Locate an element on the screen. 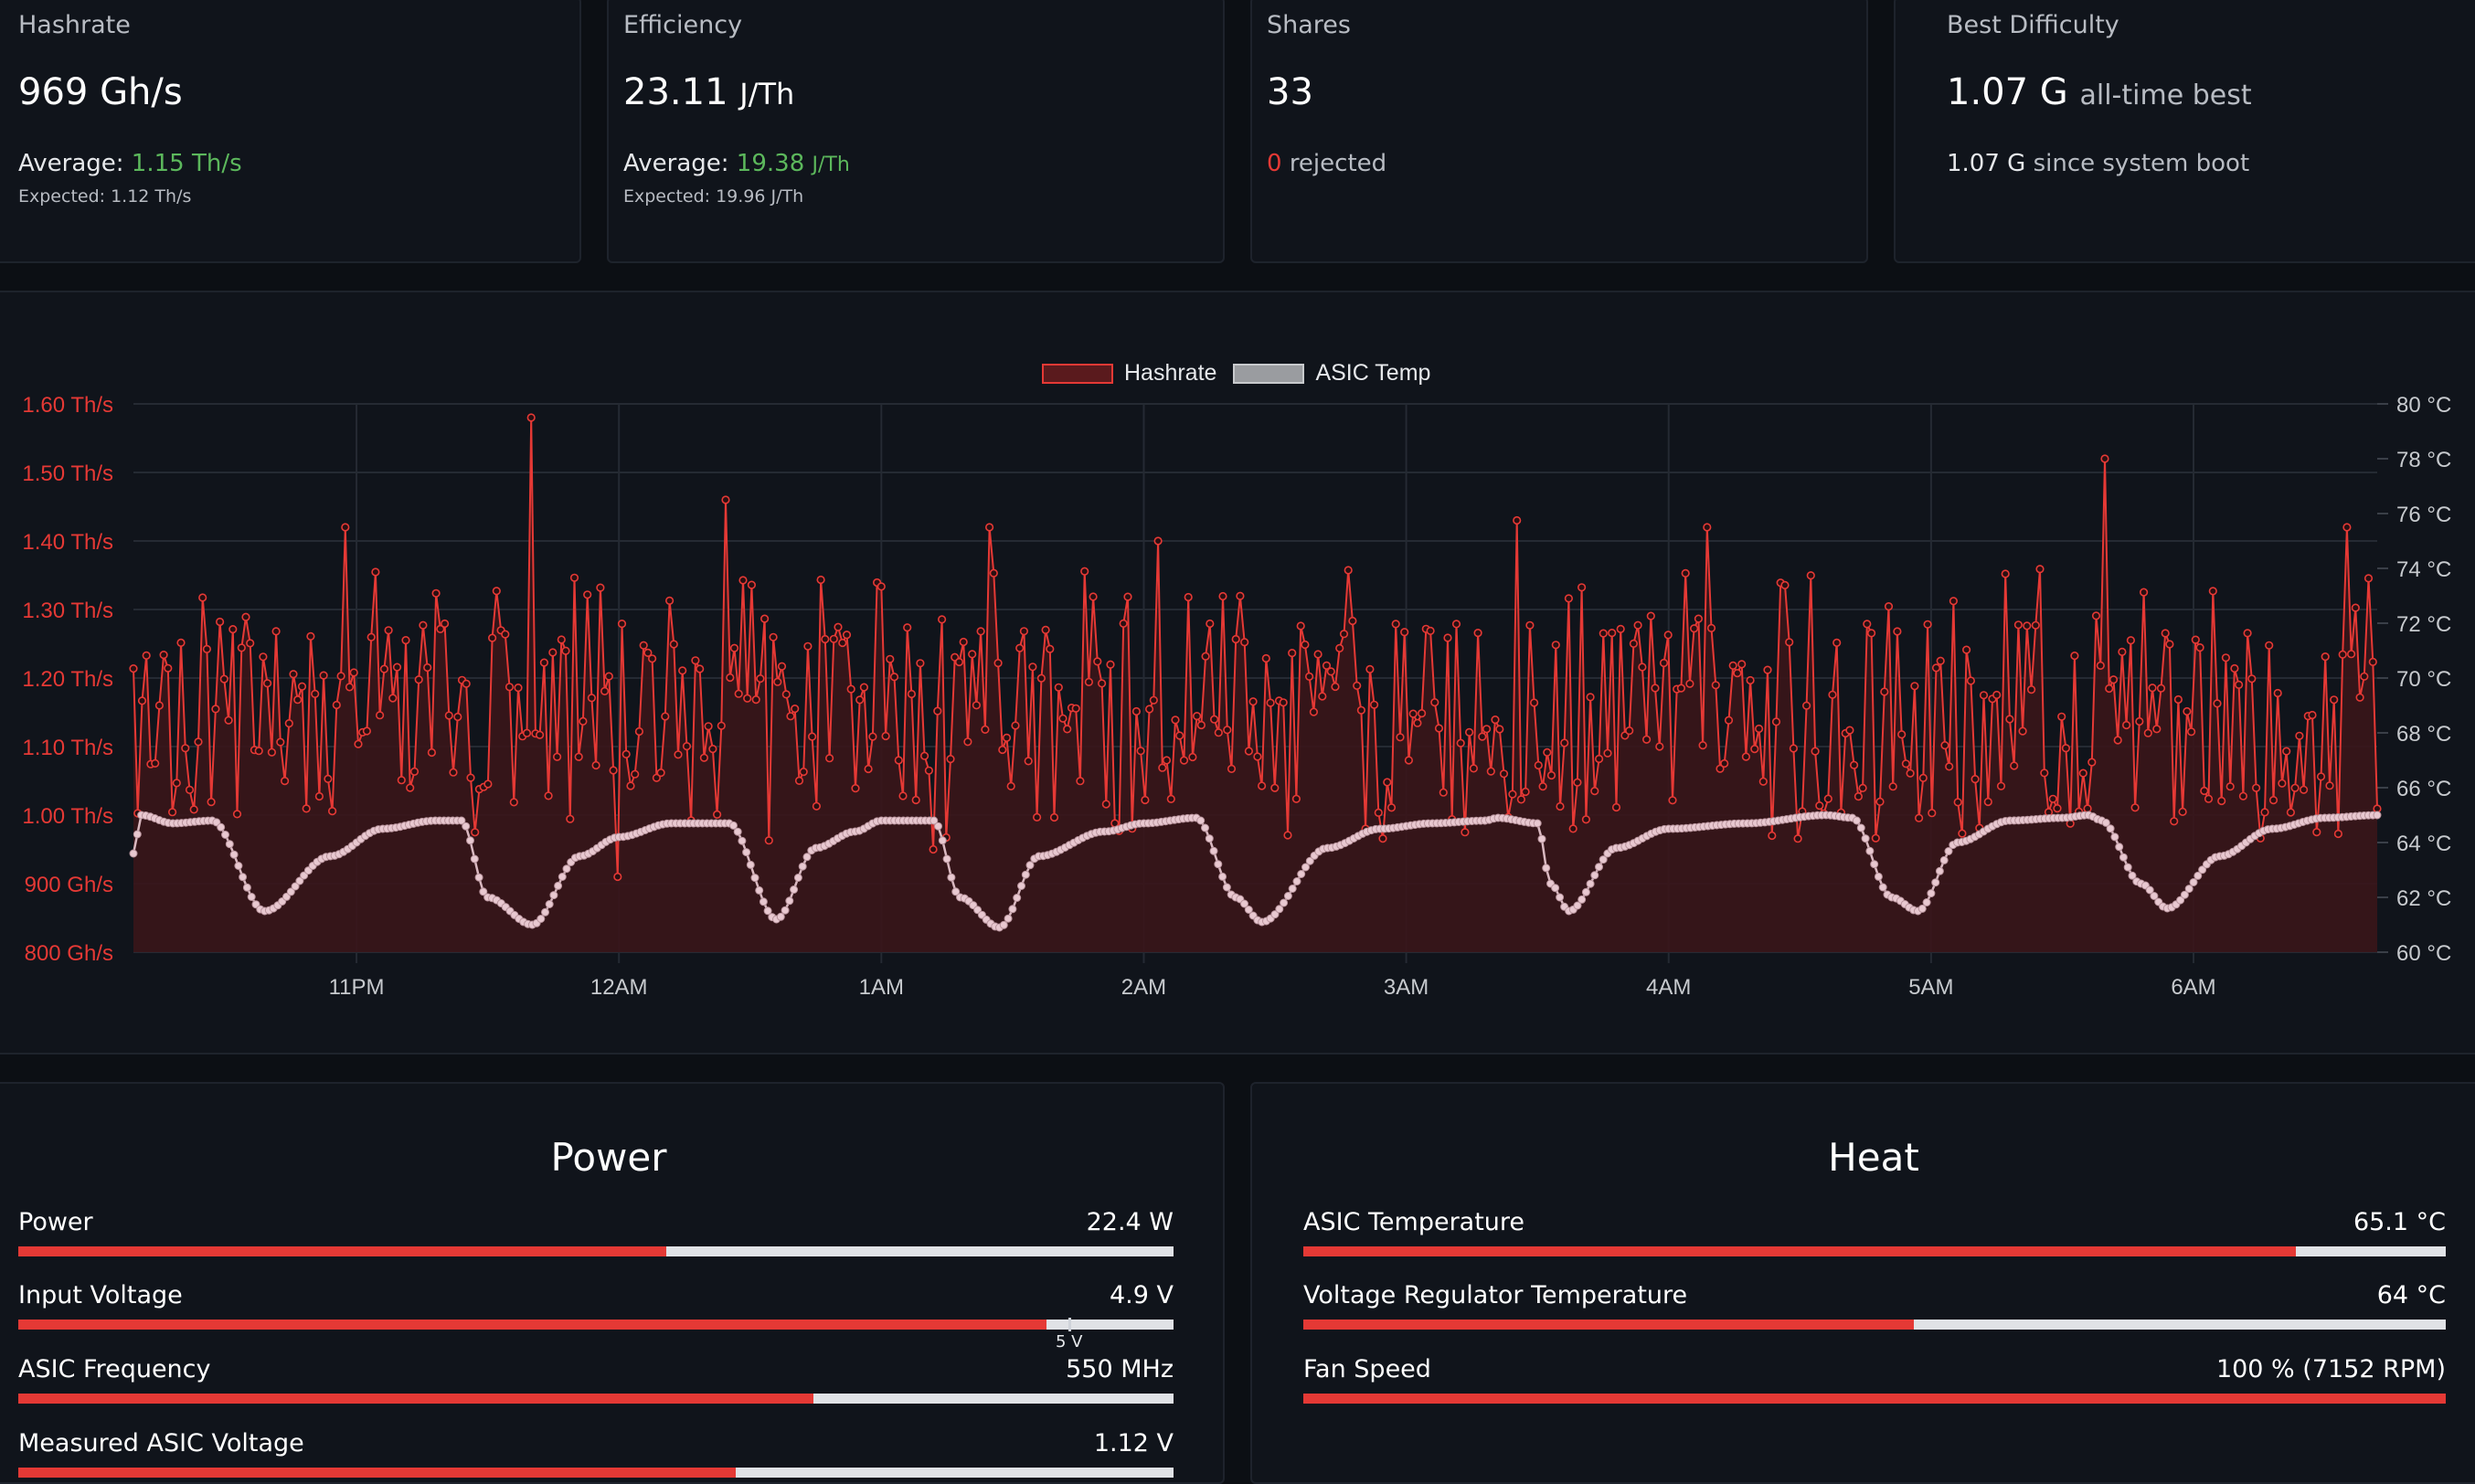  best-difficulty-title: Best Difficulty is located at coordinates (2033, 25).